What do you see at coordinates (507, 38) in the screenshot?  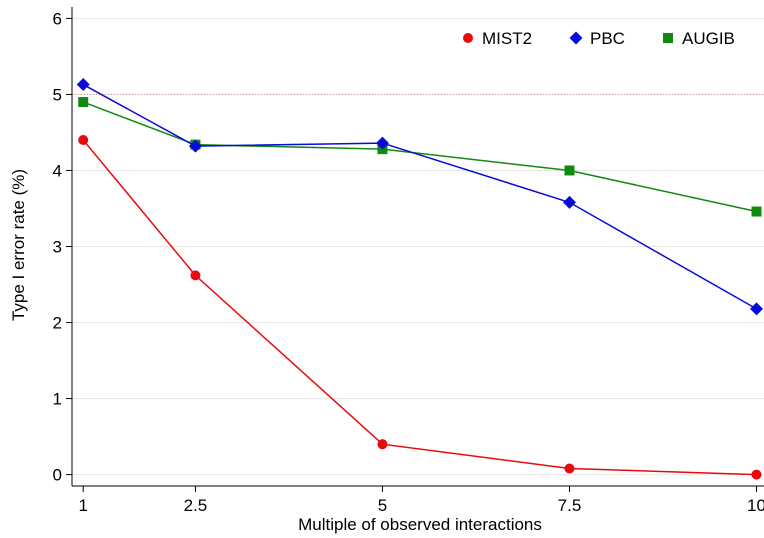 I see `legend-label: MIST2` at bounding box center [507, 38].